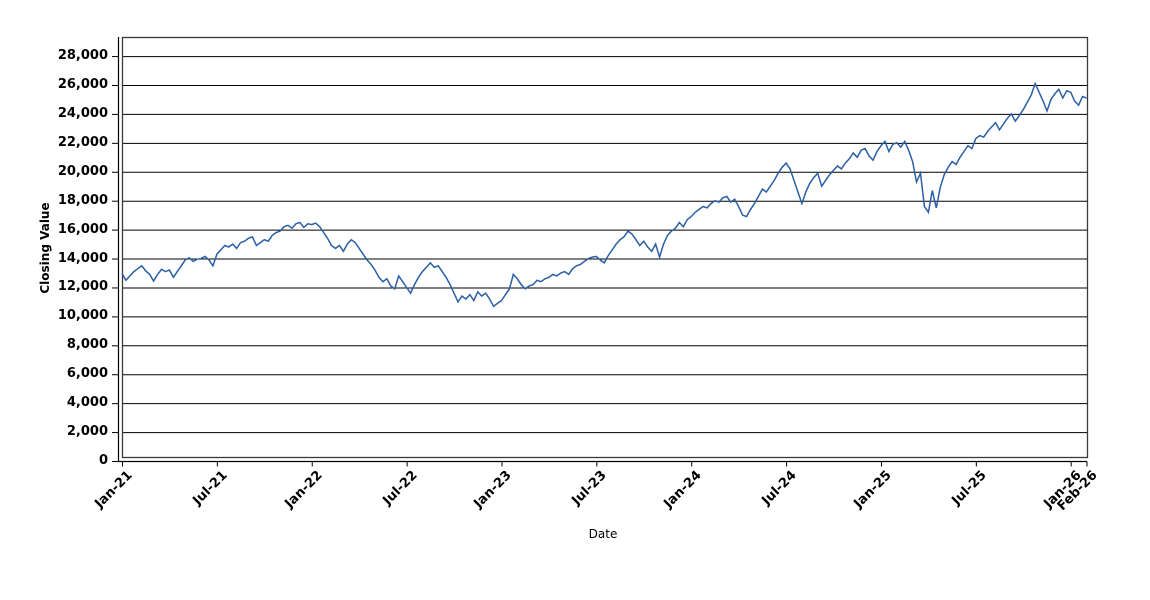  What do you see at coordinates (87, 403) in the screenshot?
I see `y-tick-label: 4,000` at bounding box center [87, 403].